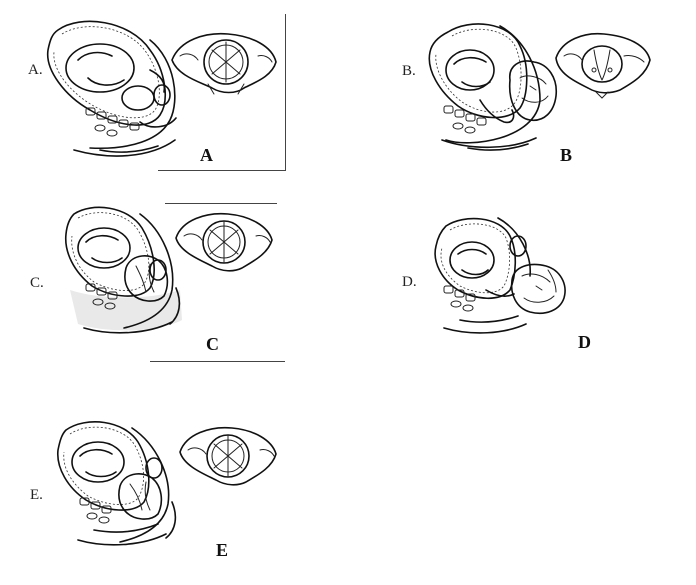 This screenshot has height=585, width=696. I want to click on panel-e-small-label: E., so click(36, 495).